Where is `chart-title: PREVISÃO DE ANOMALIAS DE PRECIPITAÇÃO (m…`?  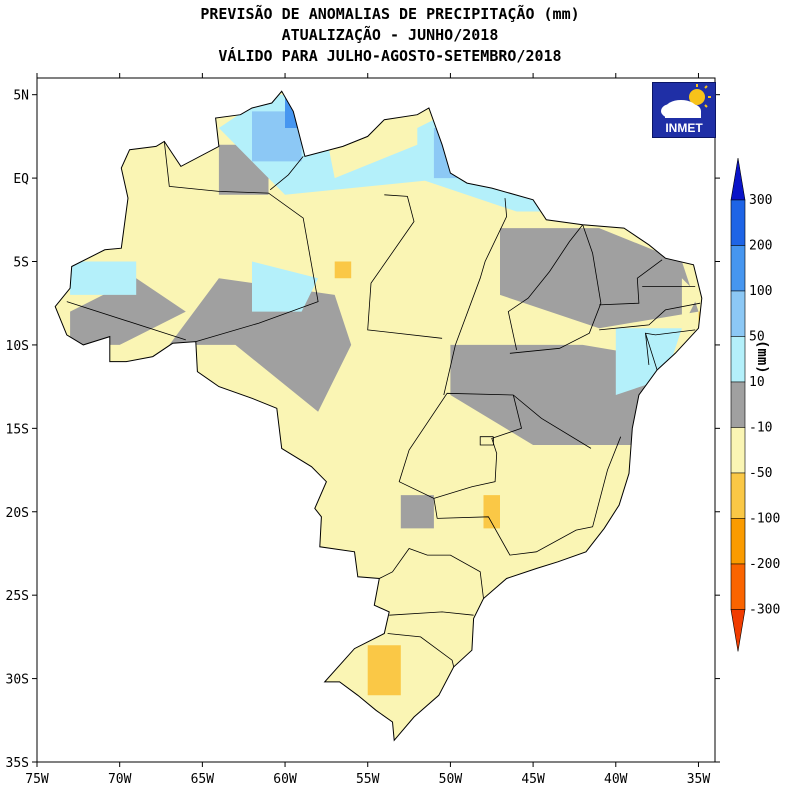
chart-title: PREVISÃO DE ANOMALIAS DE PRECIPITAÇÃO (m… is located at coordinates (390, 14).